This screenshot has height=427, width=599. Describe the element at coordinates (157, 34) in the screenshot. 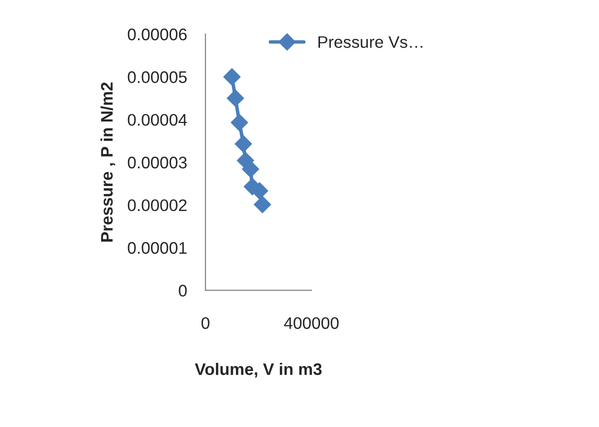

I see `y-tick-label: 0.00006` at that location.